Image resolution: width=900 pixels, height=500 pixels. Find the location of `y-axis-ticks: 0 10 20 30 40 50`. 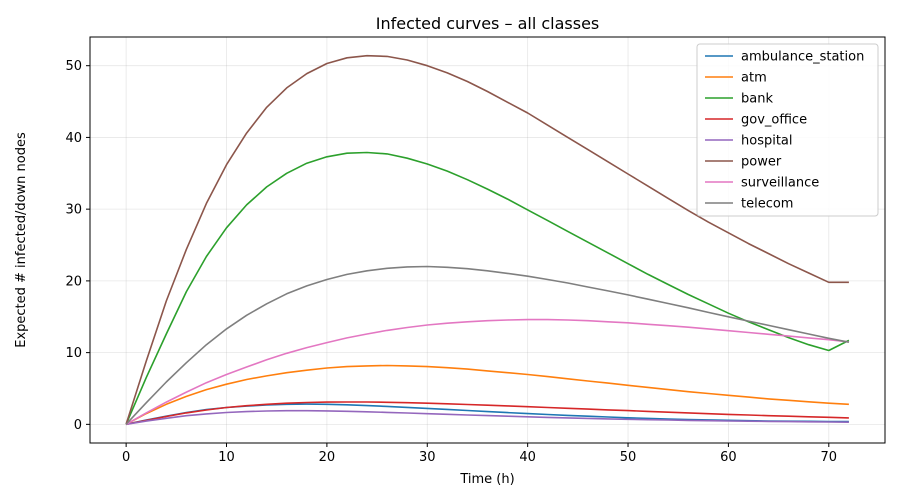

y-axis-ticks: 0 10 20 30 40 50 is located at coordinates (77, 246).